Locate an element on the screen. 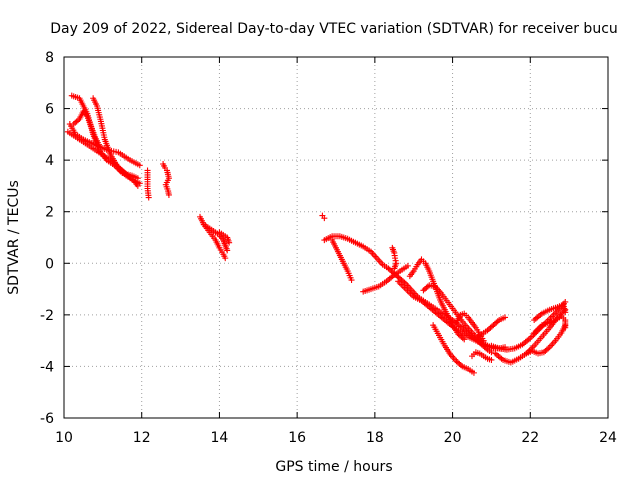 The image size is (640, 480). y-tick-label: 0 is located at coordinates (49, 264).